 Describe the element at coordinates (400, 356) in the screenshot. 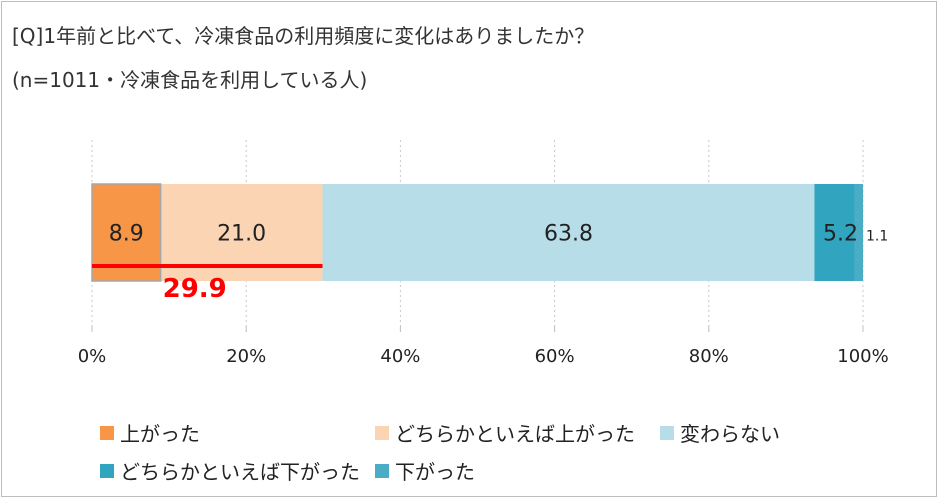

I see `x-tick-label: 40%` at that location.